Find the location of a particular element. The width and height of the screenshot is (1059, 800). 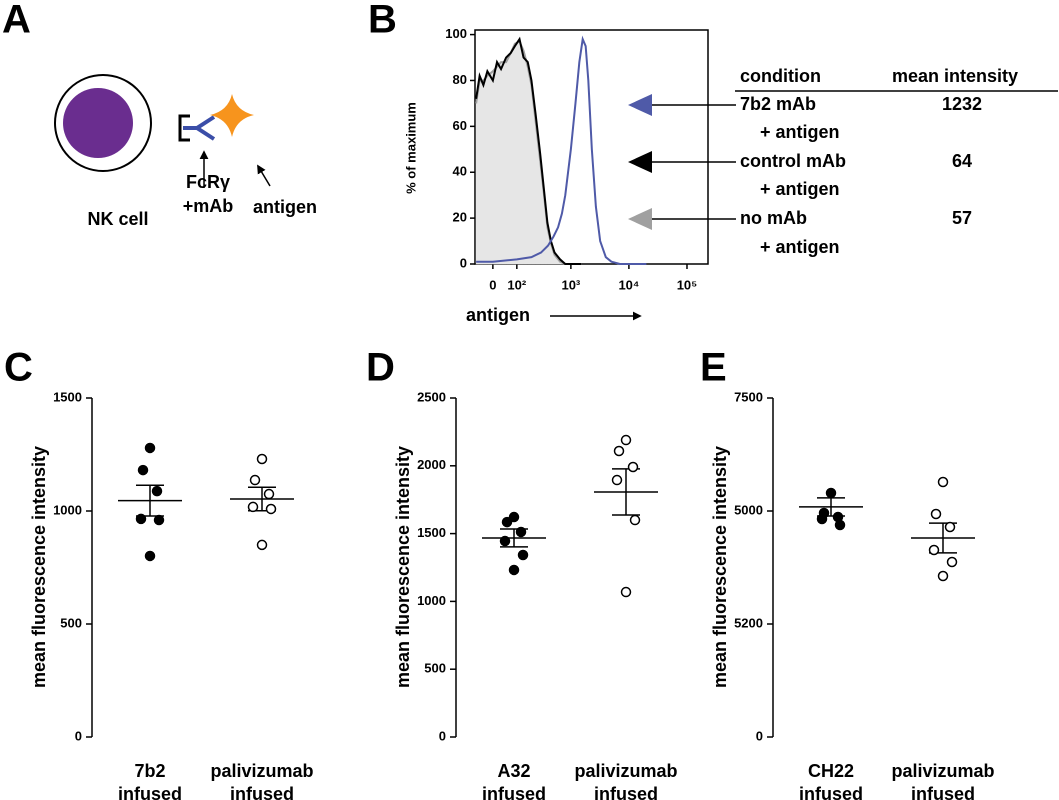

y-tick-label: 2000 is located at coordinates (431, 464).